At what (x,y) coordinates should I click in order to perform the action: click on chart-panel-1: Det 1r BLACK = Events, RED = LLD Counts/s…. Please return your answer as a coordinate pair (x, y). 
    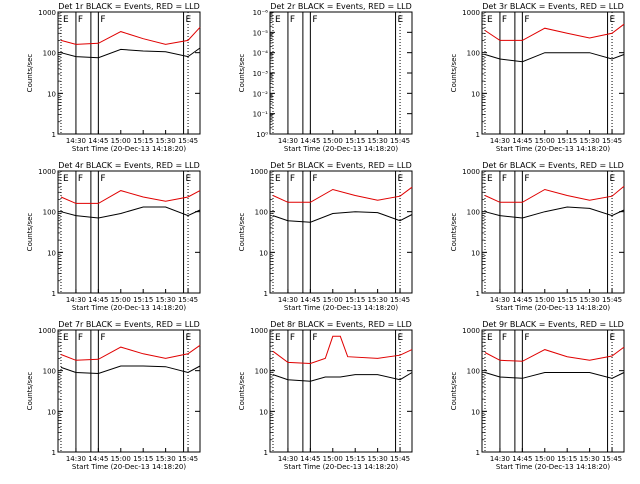
    Looking at the image, I should click on (113, 77).